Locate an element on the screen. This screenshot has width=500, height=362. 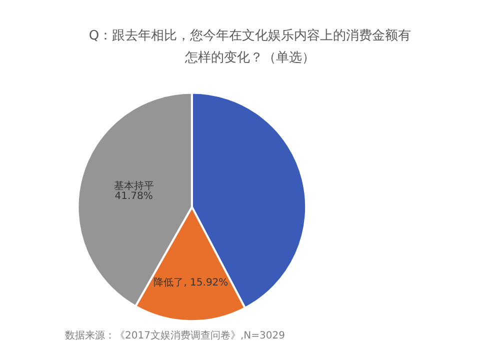
data-label: 41.78% is located at coordinates (133, 196).